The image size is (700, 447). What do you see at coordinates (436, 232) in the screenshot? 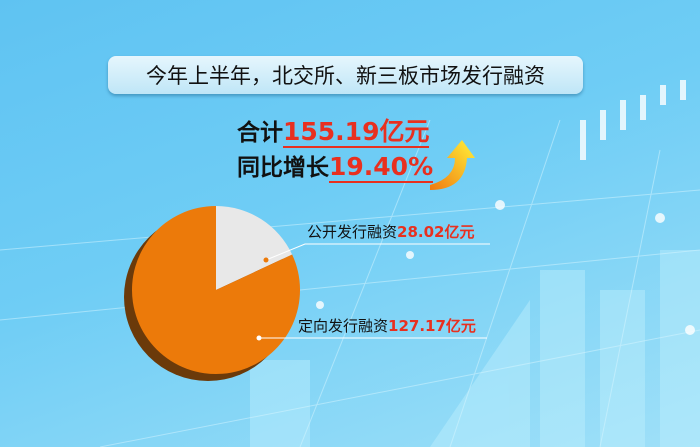
I see `slice-value: 28.02亿元` at bounding box center [436, 232].